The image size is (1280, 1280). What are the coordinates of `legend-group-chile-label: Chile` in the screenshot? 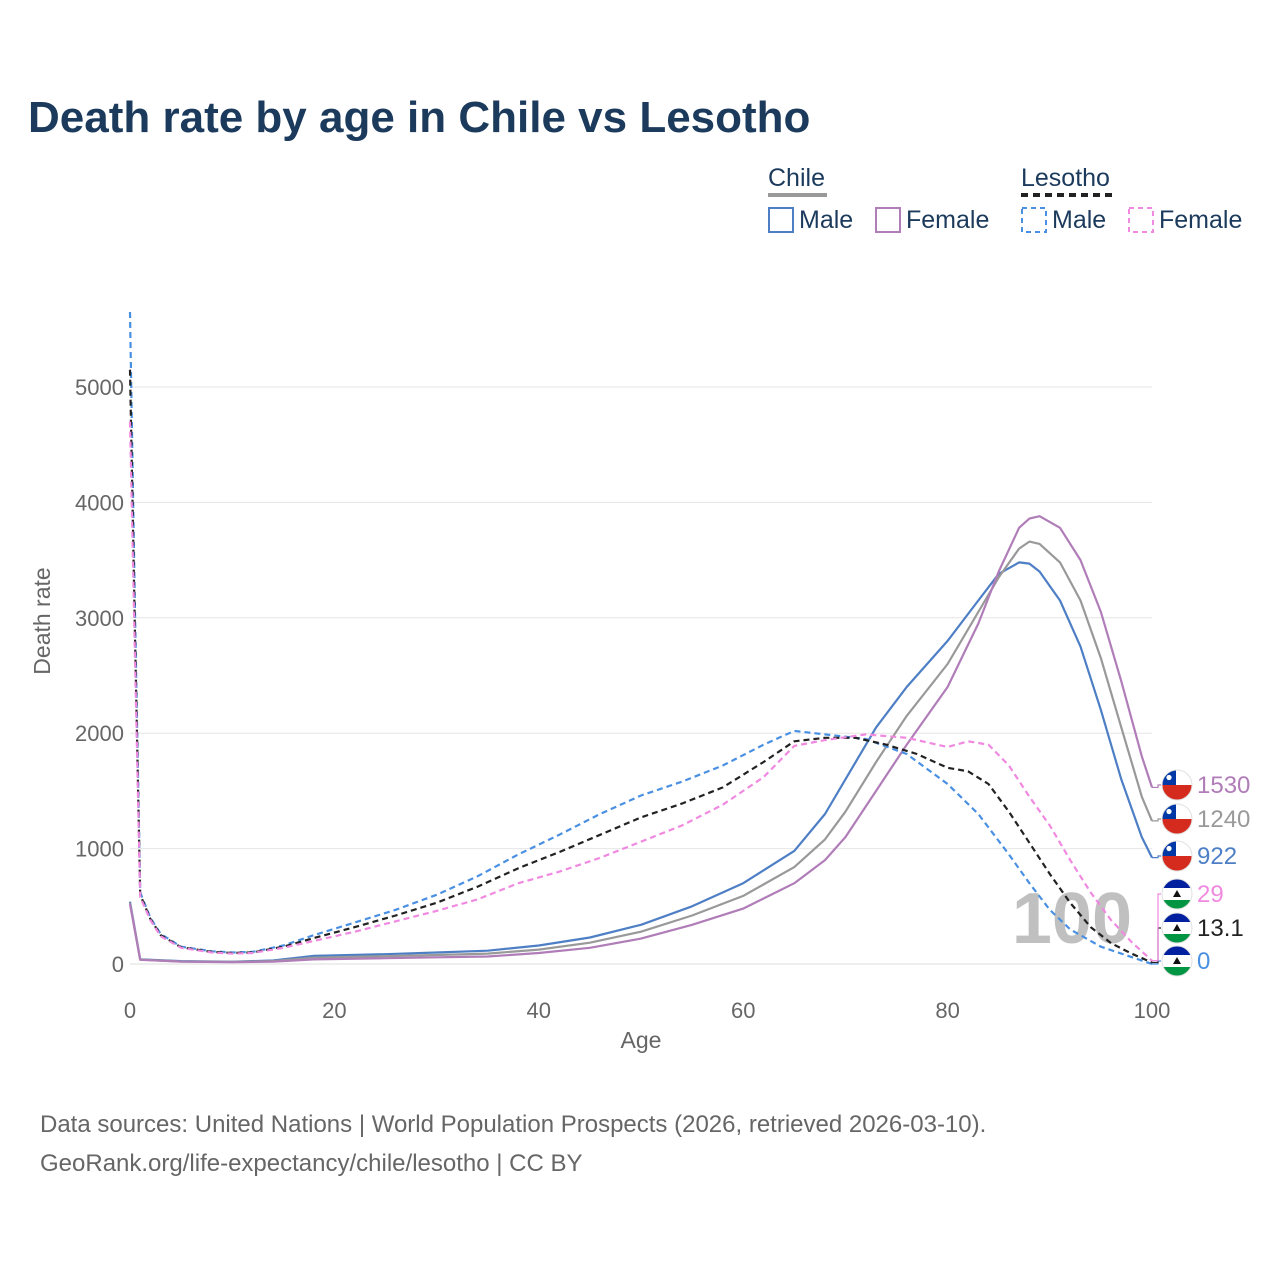 It's located at (796, 178).